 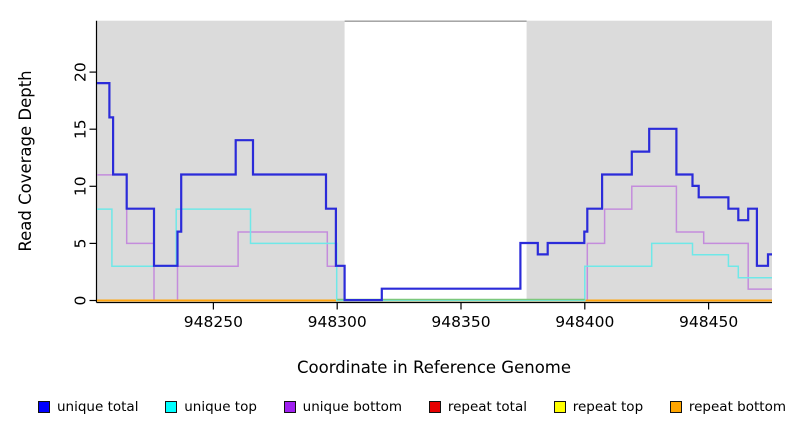 I want to click on legend-item-unique-top: unique top, so click(x=211, y=407).